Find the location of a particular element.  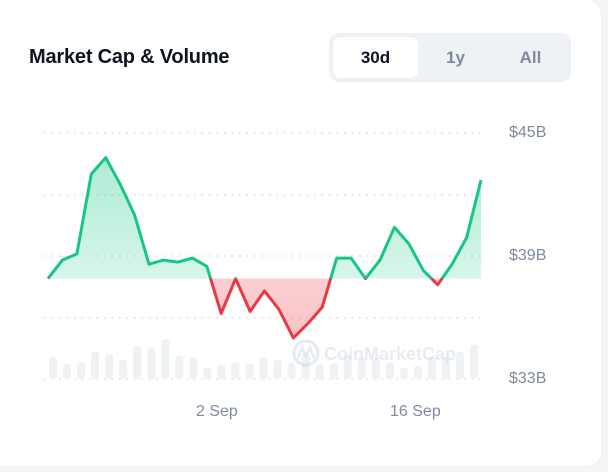

price-line-down is located at coordinates (245, 309).